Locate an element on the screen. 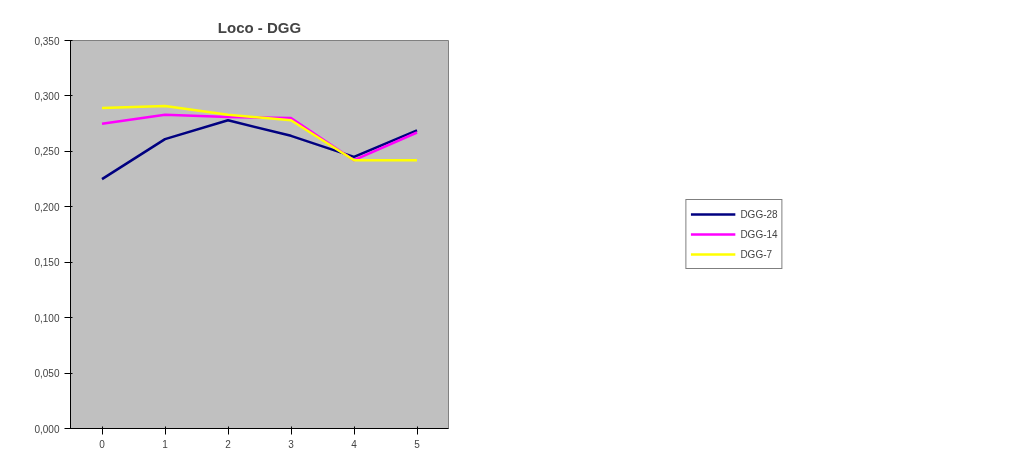 This screenshot has width=1027, height=475. y-tick-label: 0,050 is located at coordinates (47, 374).